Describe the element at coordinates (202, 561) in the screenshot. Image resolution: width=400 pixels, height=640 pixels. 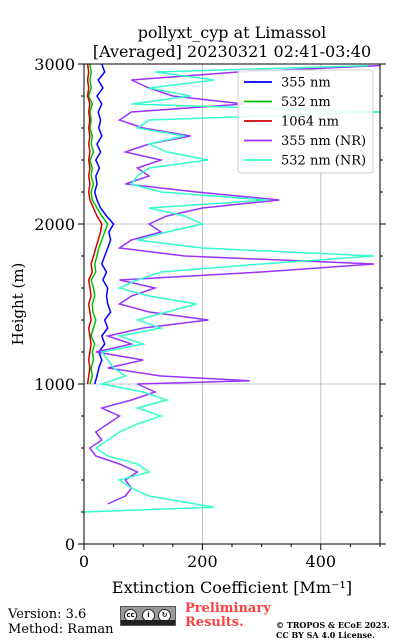
I see `x-tick-label: 200` at that location.